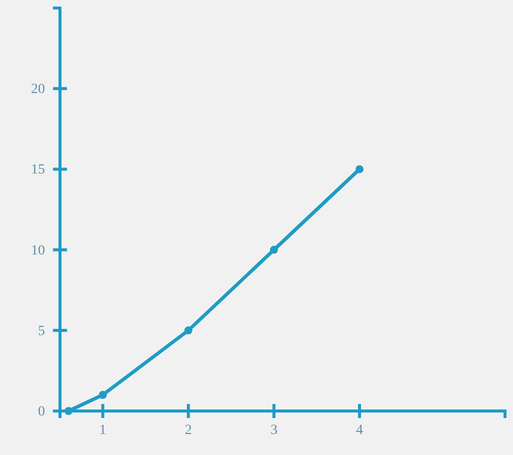 The height and width of the screenshot is (455, 513). Describe the element at coordinates (102, 430) in the screenshot. I see `x-tick-label: 1` at that location.